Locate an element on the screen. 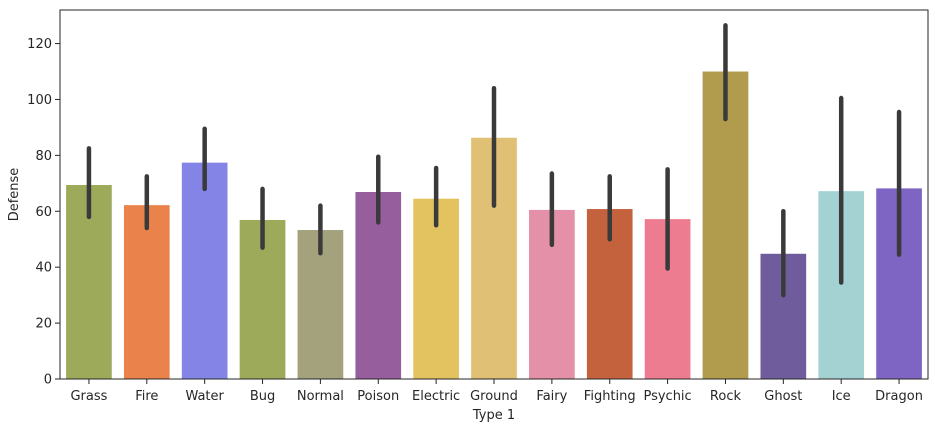 The width and height of the screenshot is (935, 425). x-axis-label: Type 1 is located at coordinates (493, 415).